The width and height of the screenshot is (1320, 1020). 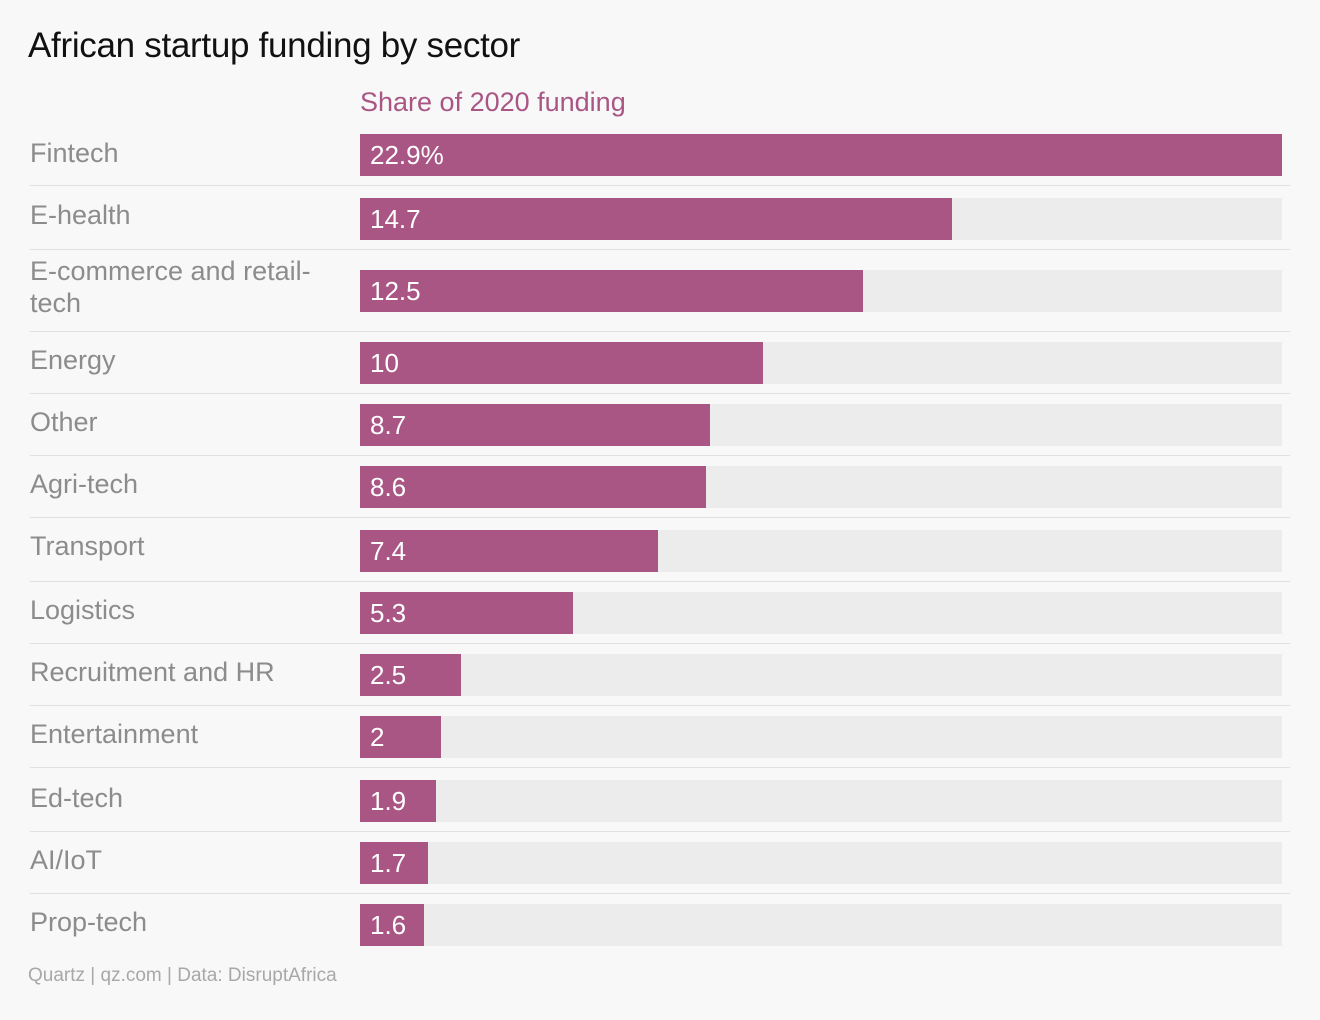 What do you see at coordinates (77, 798) in the screenshot?
I see `category-label: Ed-tech` at bounding box center [77, 798].